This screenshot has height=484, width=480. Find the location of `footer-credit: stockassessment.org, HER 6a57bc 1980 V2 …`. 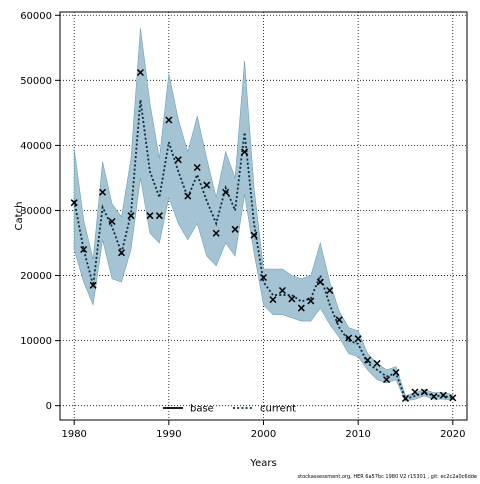

footer-credit: stockassessment.org, HER 6a57bc 1980 V2 … is located at coordinates (387, 477).